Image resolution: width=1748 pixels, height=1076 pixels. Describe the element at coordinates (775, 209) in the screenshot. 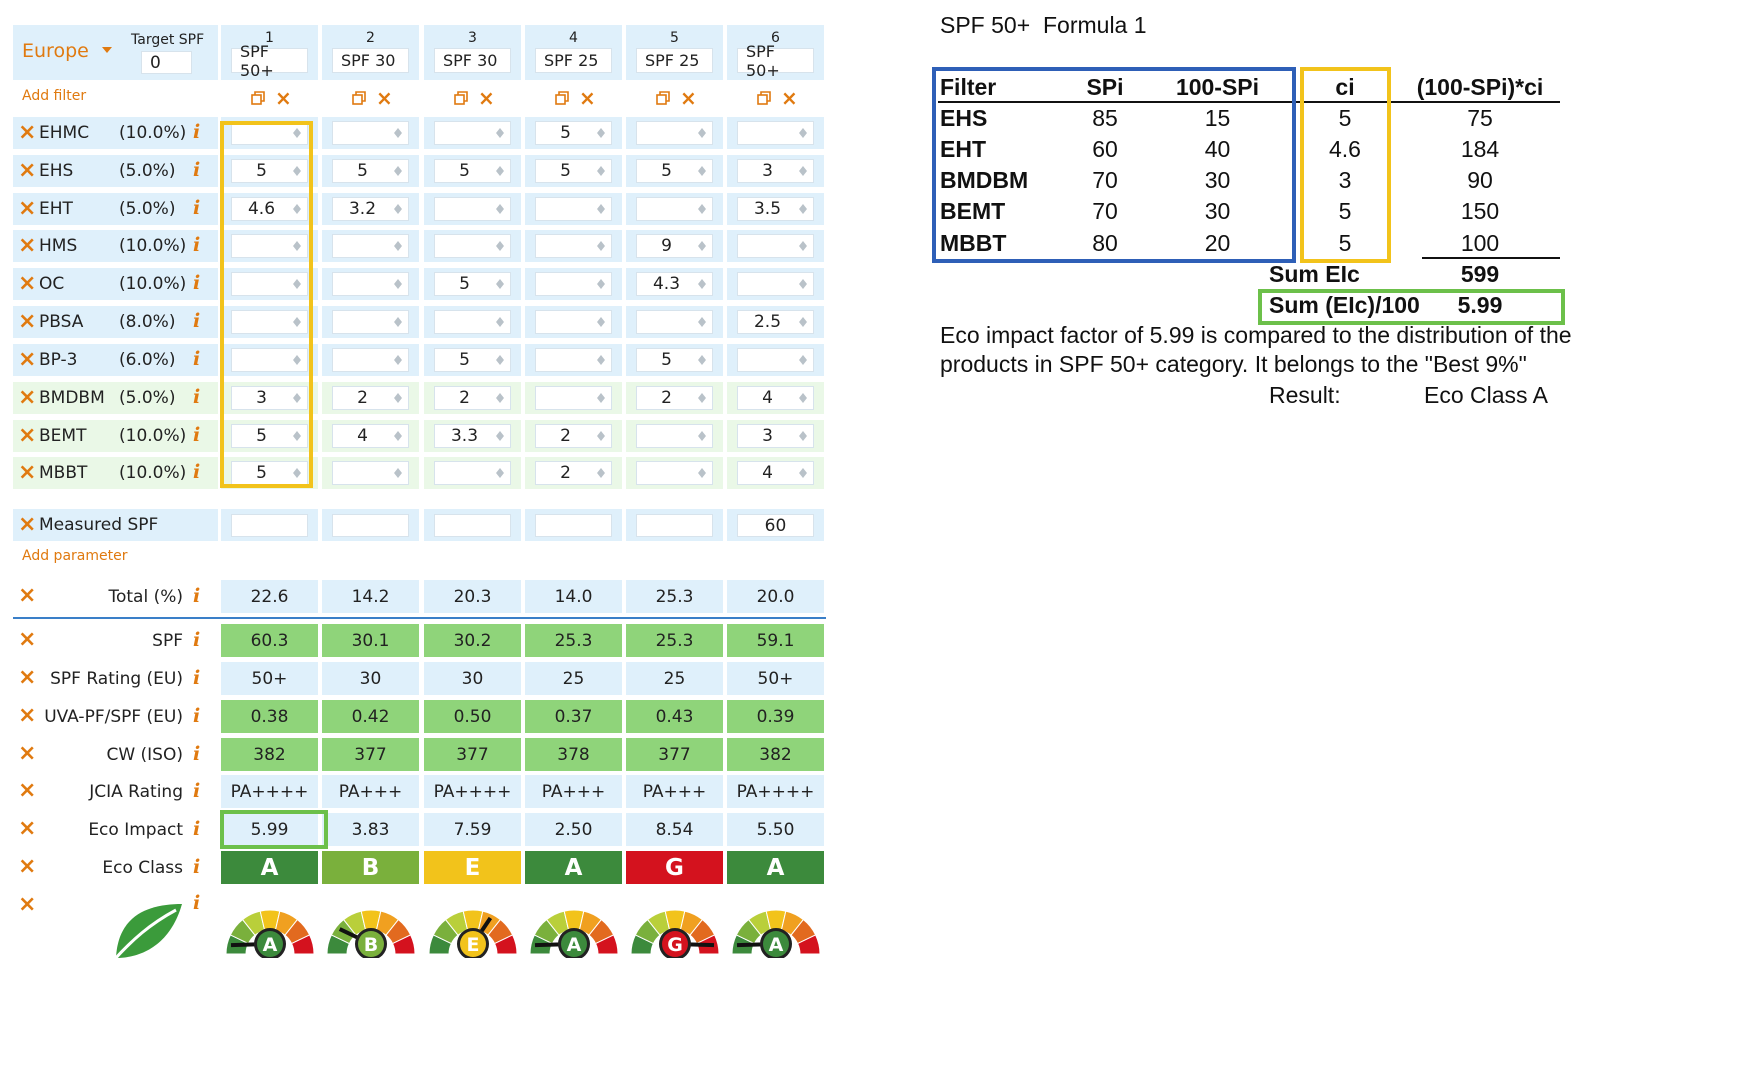

I see `filter-amount-input: 3.5` at that location.